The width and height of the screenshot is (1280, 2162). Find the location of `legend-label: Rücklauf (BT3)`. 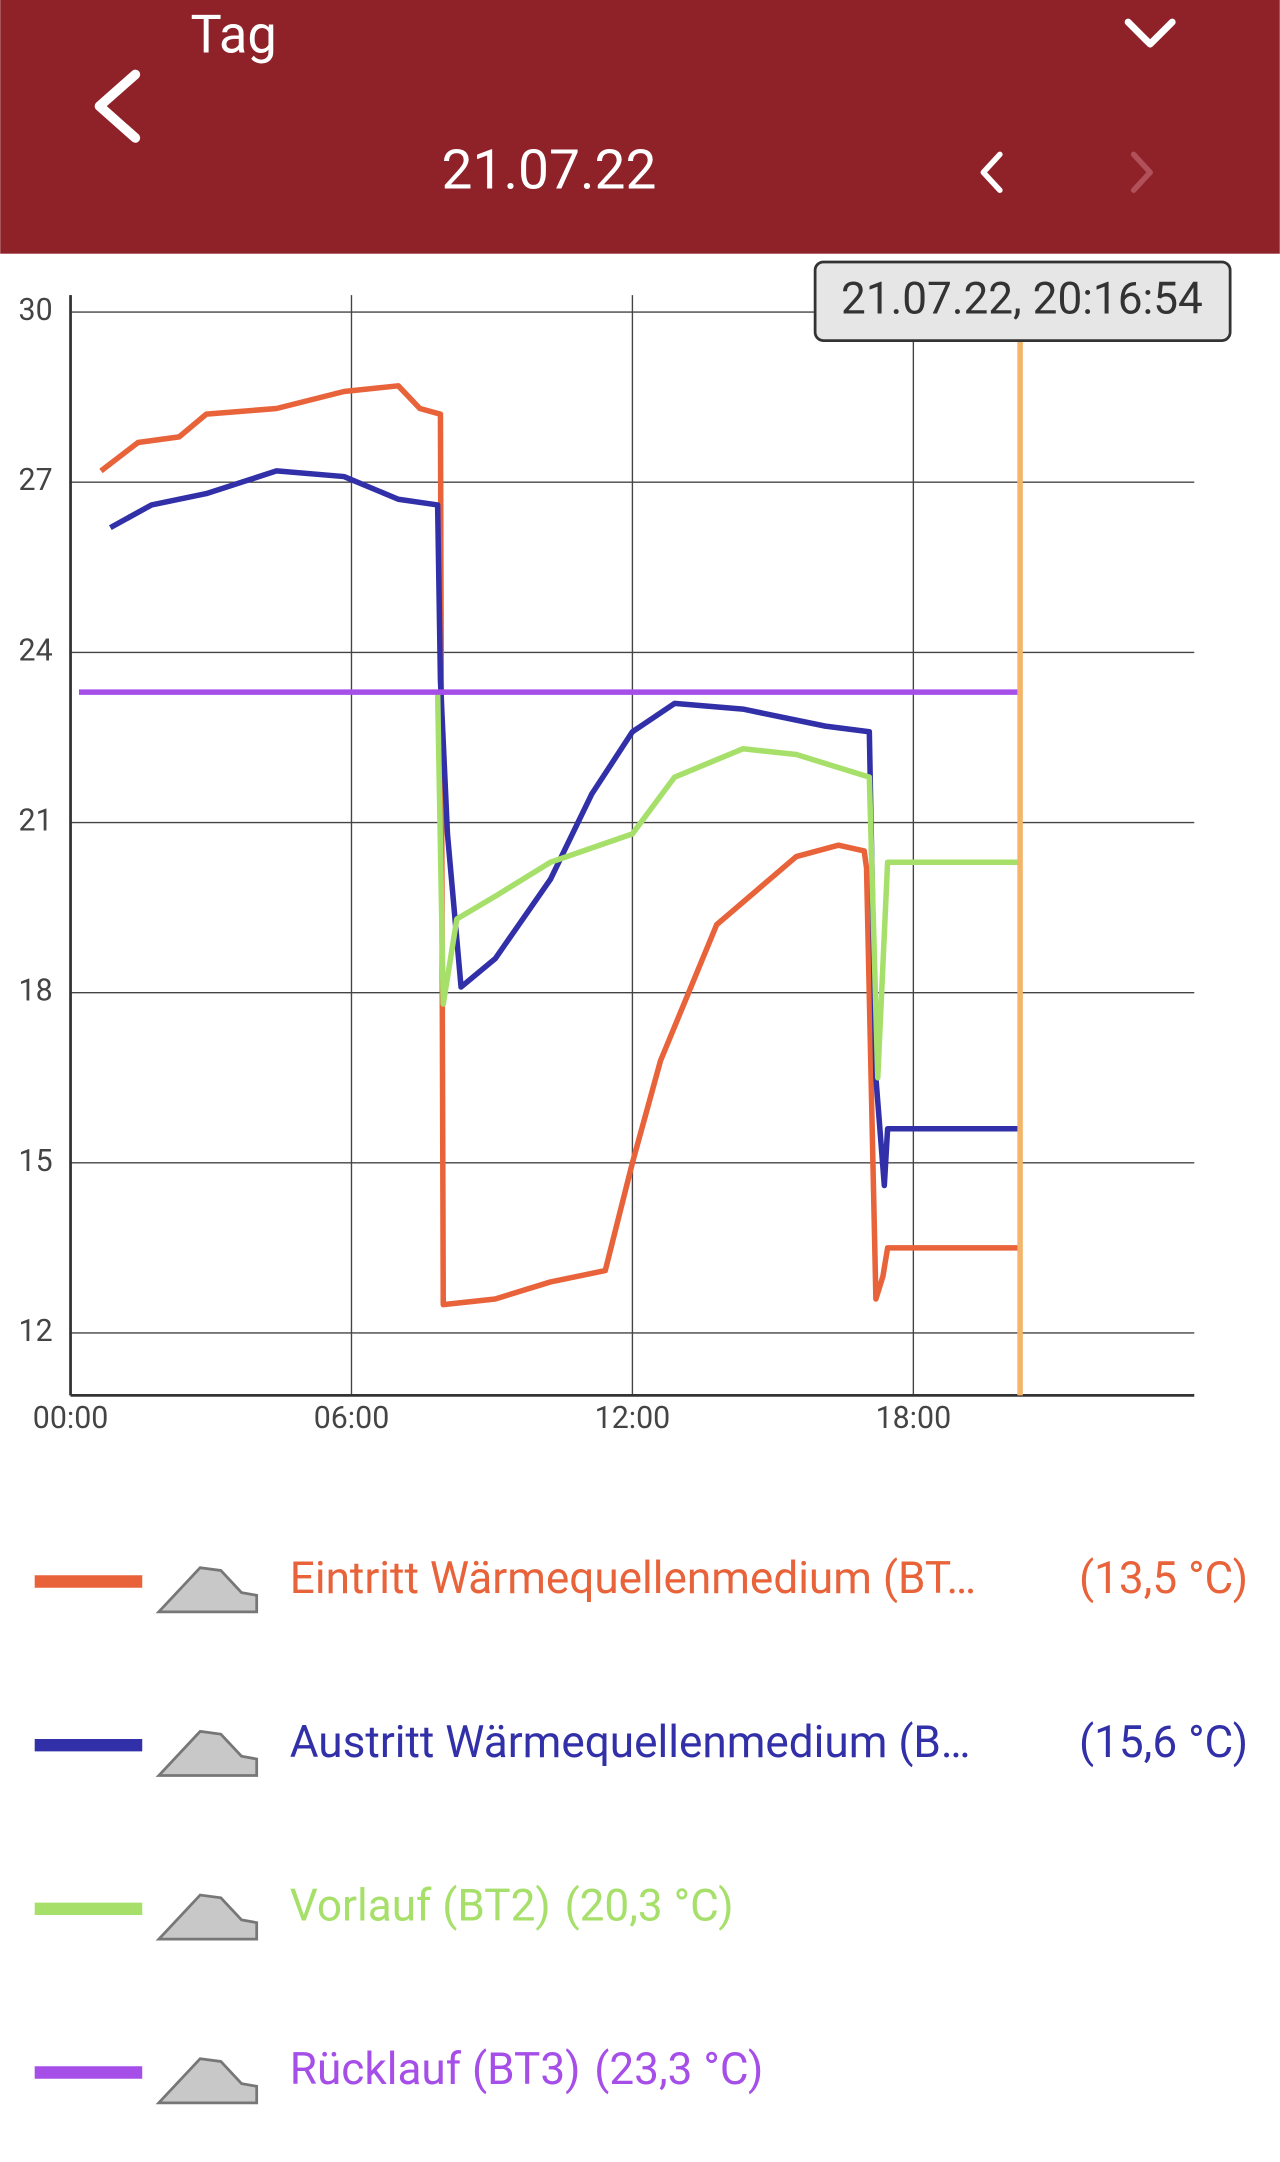

legend-label: Rücklauf (BT3) is located at coordinates (435, 2069).